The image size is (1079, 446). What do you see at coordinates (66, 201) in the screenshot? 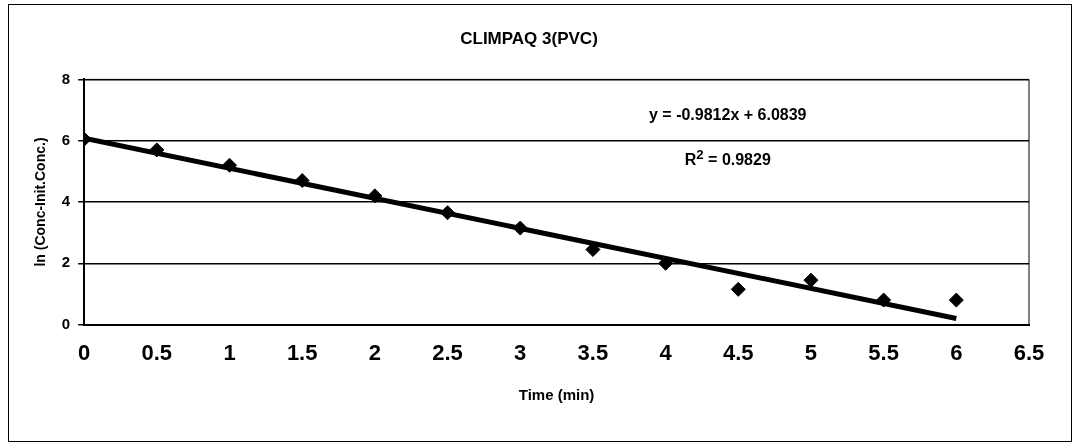
I see `y-tick-label: 4` at bounding box center [66, 201].